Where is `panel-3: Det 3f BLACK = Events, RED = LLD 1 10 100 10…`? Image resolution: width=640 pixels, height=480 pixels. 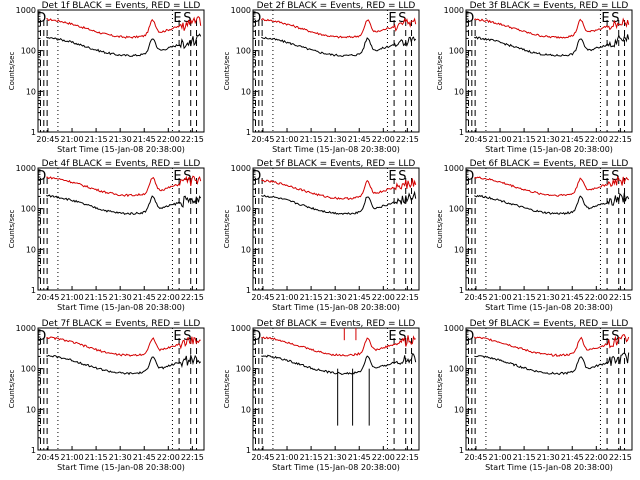 panel-3: Det 3f BLACK = Events, RED = LLD 1 10 100 10… is located at coordinates (534, 77).